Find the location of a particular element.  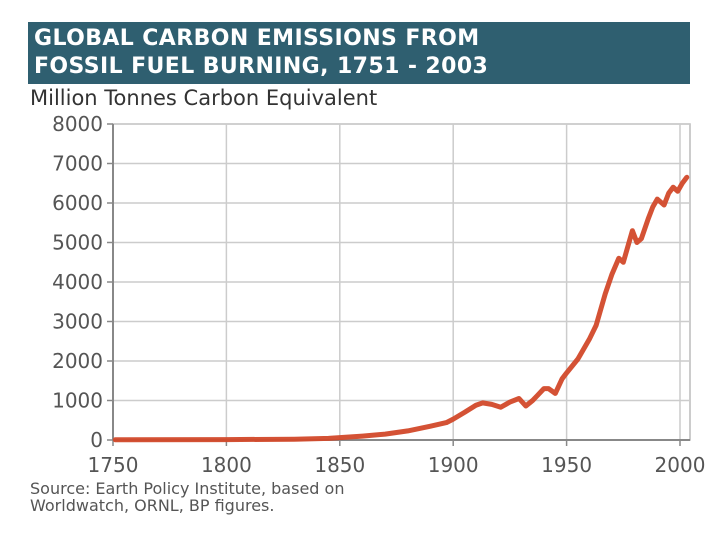

y-tick-label: 0 is located at coordinates (96, 440).